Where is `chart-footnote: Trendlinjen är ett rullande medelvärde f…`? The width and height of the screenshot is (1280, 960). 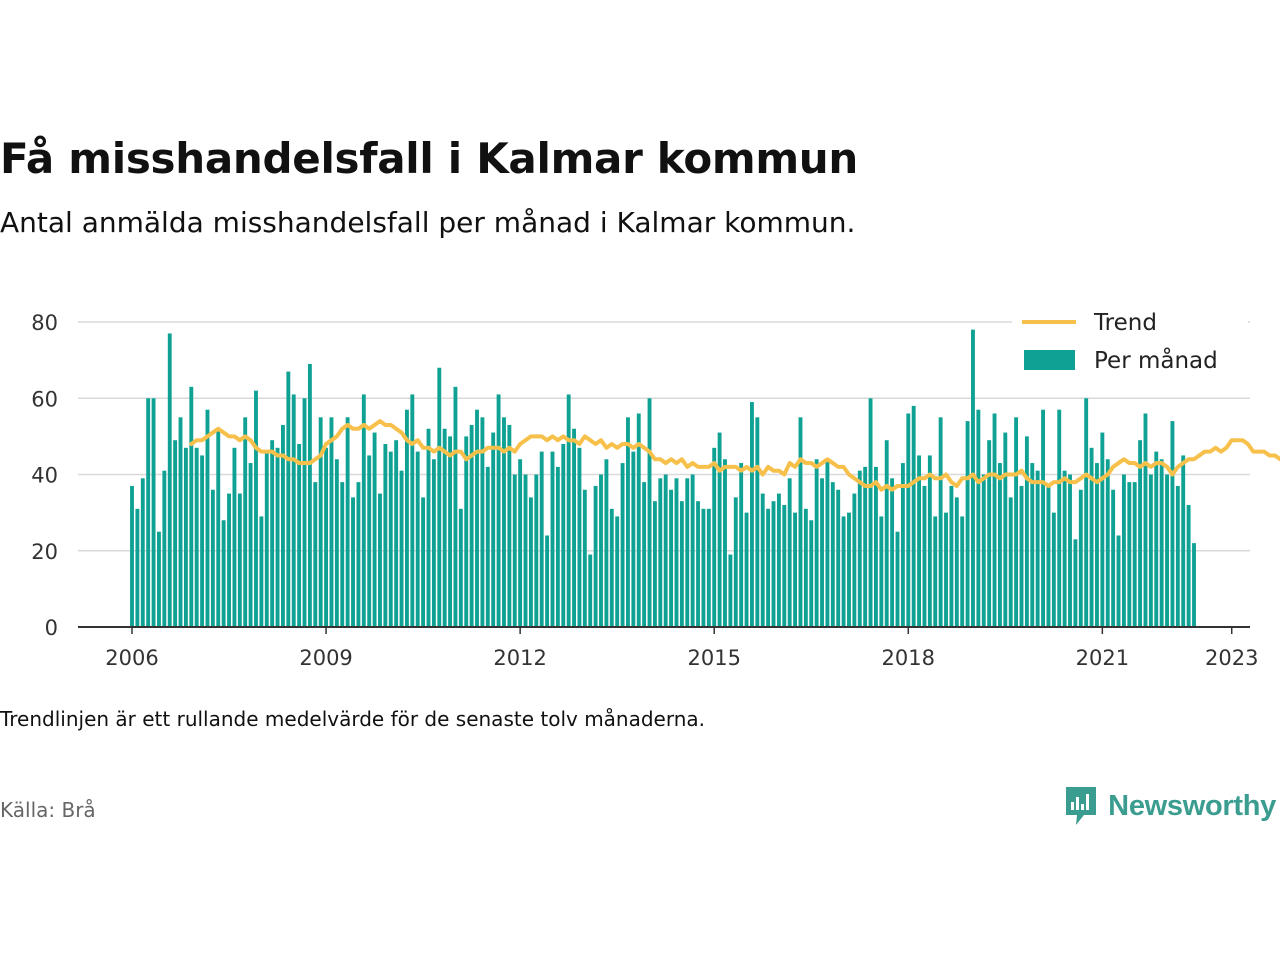
chart-footnote: Trendlinjen är ett rullande medelvärde f… is located at coordinates (353, 719).